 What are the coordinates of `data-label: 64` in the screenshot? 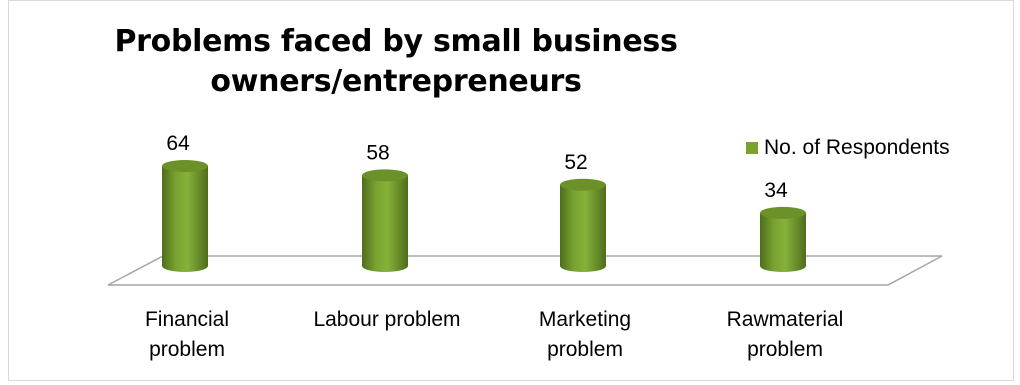 It's located at (178, 143).